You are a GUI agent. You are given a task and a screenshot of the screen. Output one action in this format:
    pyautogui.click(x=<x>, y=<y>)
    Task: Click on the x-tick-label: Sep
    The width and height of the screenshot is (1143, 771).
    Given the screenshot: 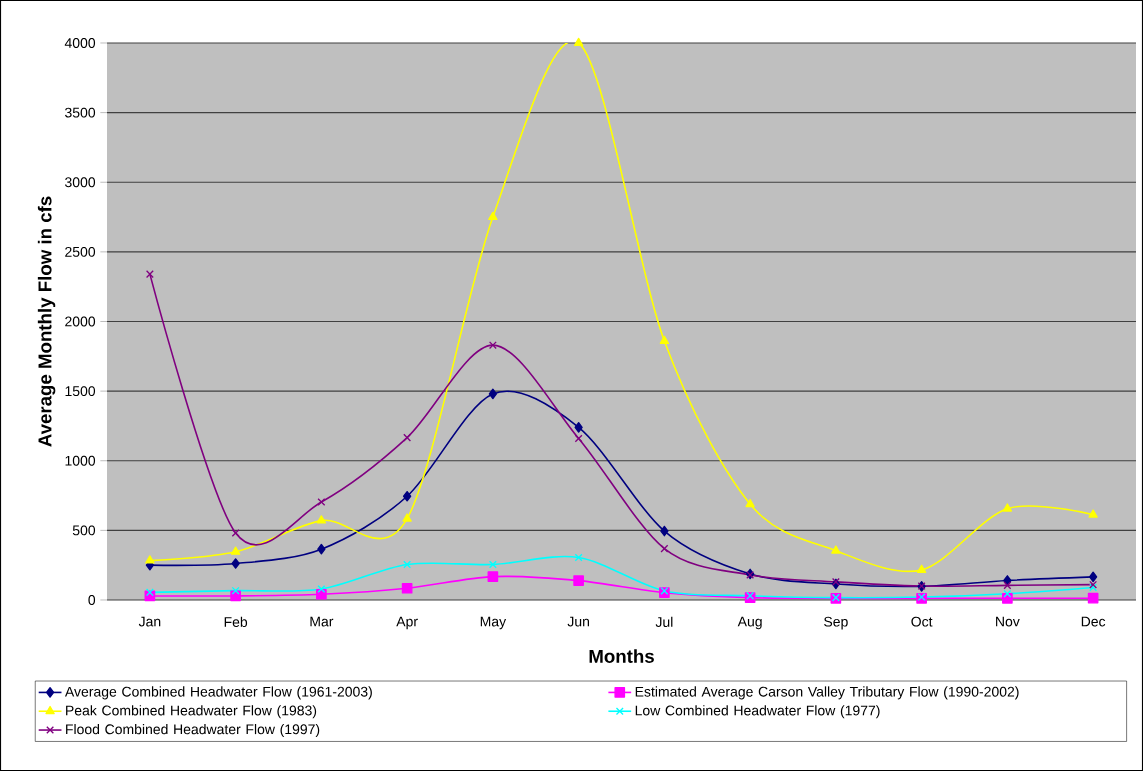 What is the action you would take?
    pyautogui.click(x=836, y=623)
    